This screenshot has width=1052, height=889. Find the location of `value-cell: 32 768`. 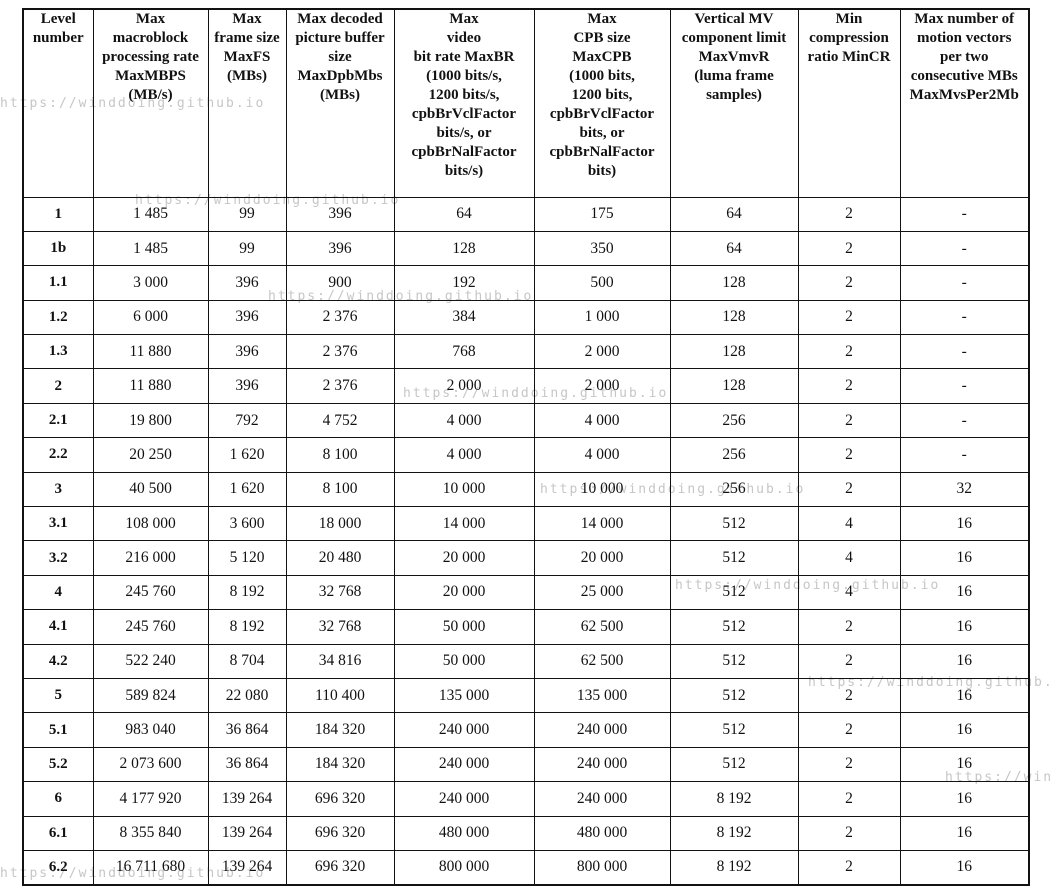

value-cell: 32 768 is located at coordinates (340, 627).